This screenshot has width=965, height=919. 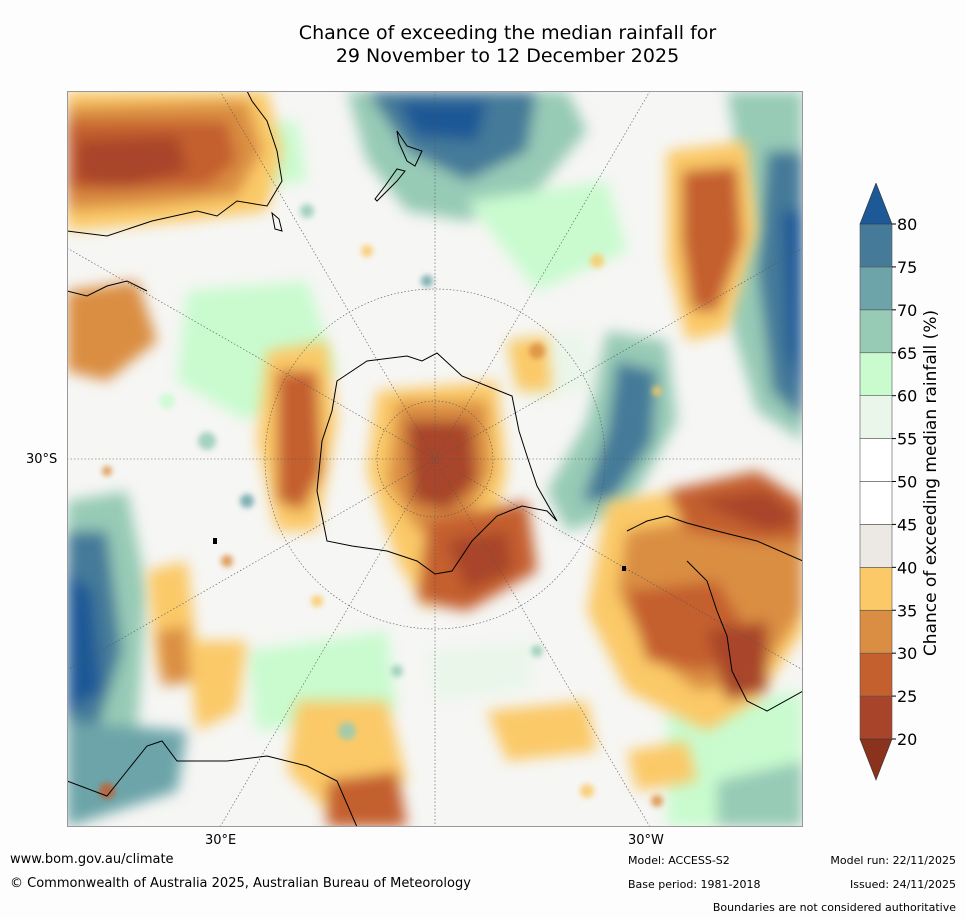 I want to click on colorbar-tick-label-80: 80, so click(x=907, y=224).